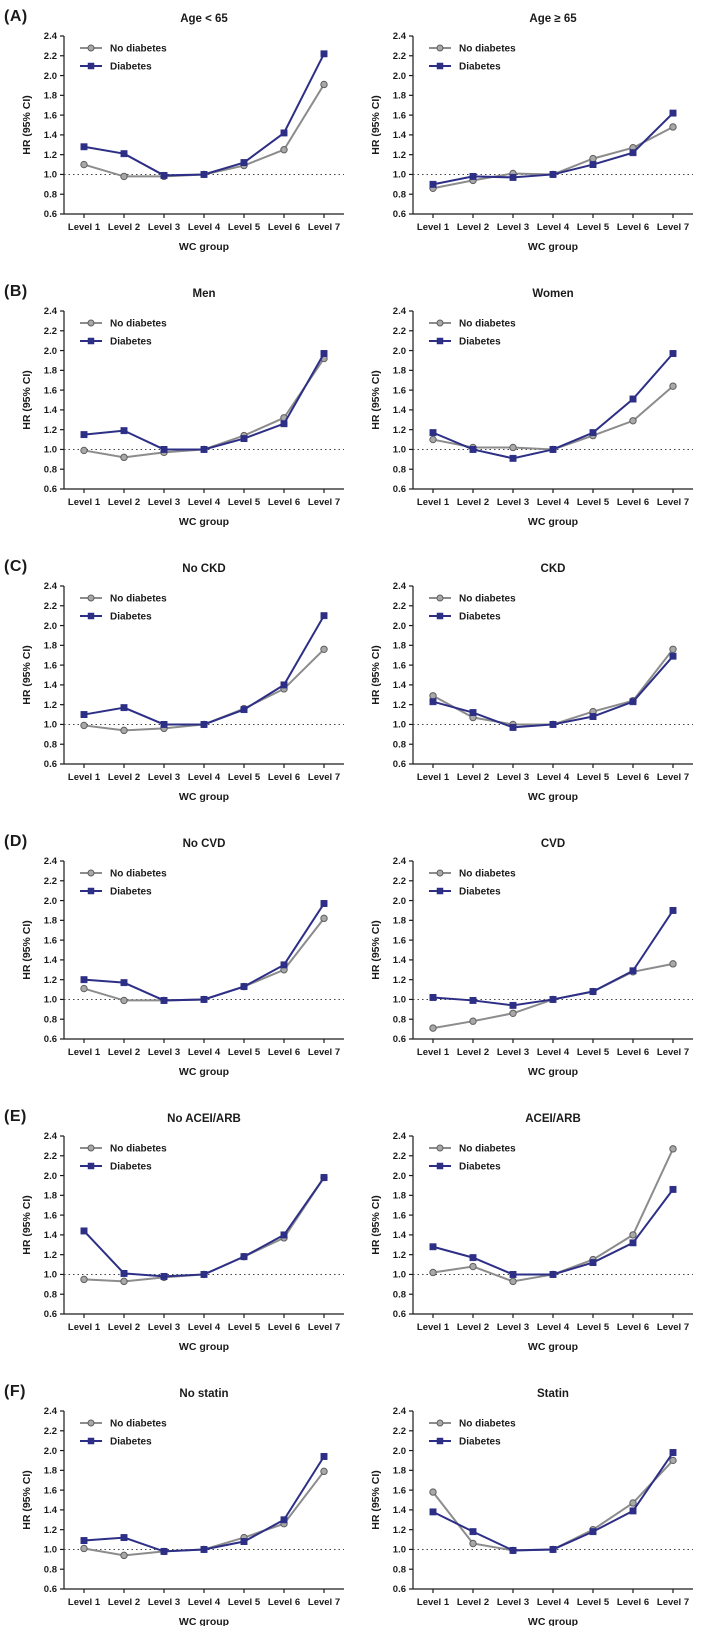  Describe the element at coordinates (399, 1039) in the screenshot. I see `y-tick-label: 0.6` at that location.